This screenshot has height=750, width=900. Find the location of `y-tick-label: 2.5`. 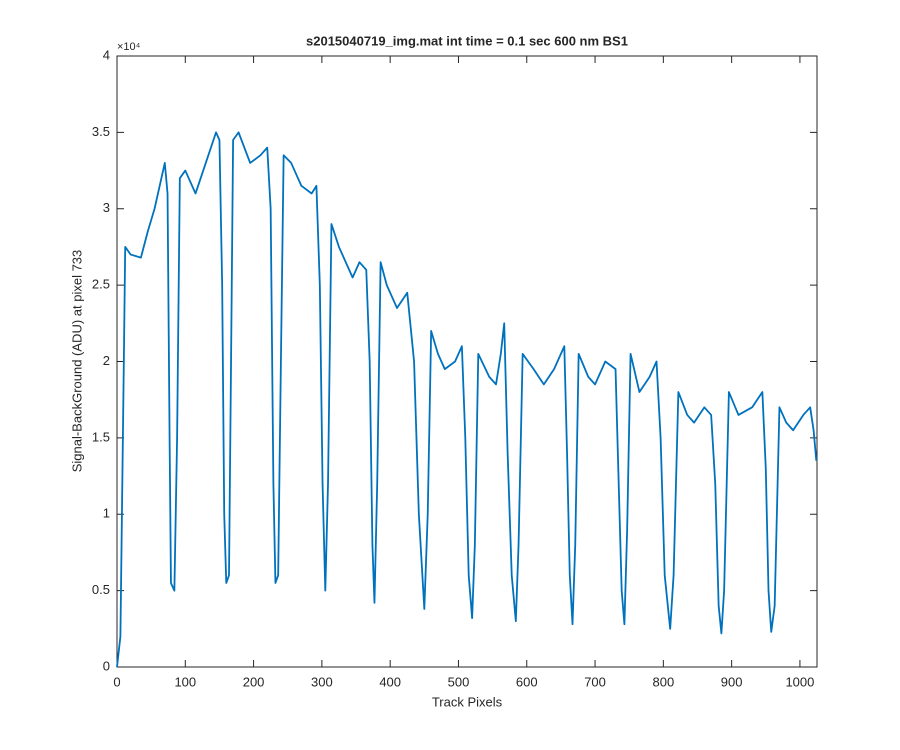

y-tick-label: 2.5 is located at coordinates (101, 284).